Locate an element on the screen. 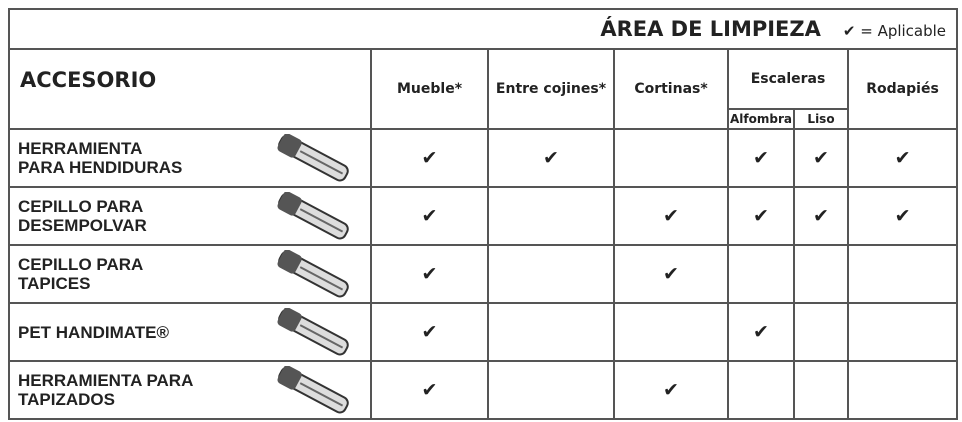 Image resolution: width=962 pixels, height=422 pixels. legend: ✔ = Aplicable is located at coordinates (894, 31).